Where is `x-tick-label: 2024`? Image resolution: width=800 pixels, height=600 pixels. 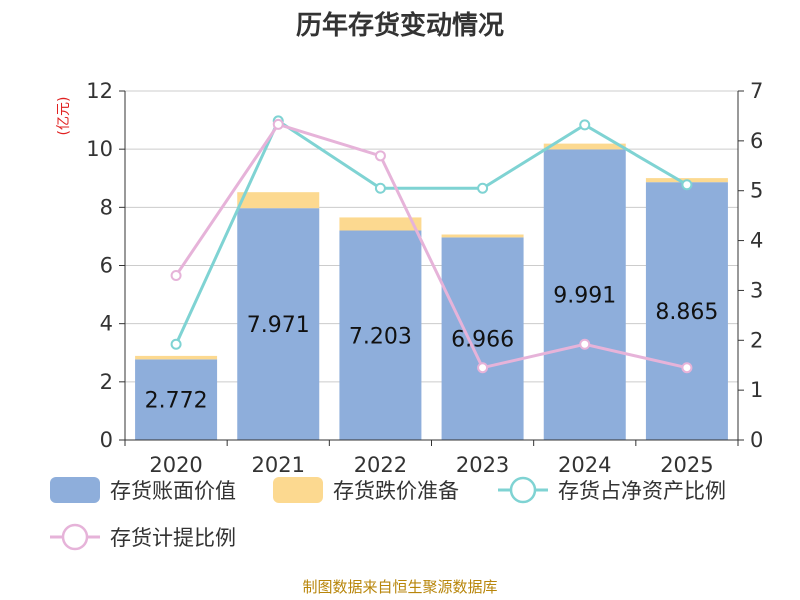 x-tick-label: 2024 is located at coordinates (584, 465).